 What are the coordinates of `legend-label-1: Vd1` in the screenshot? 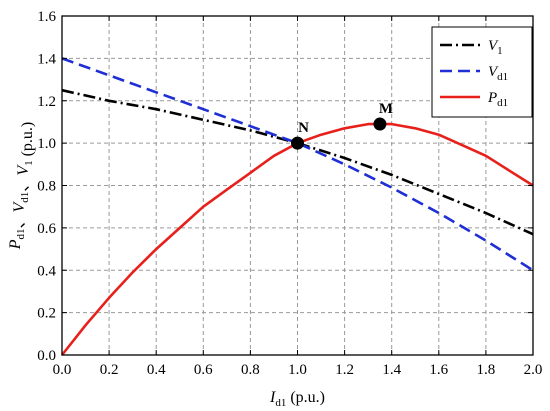 It's located at (498, 73).